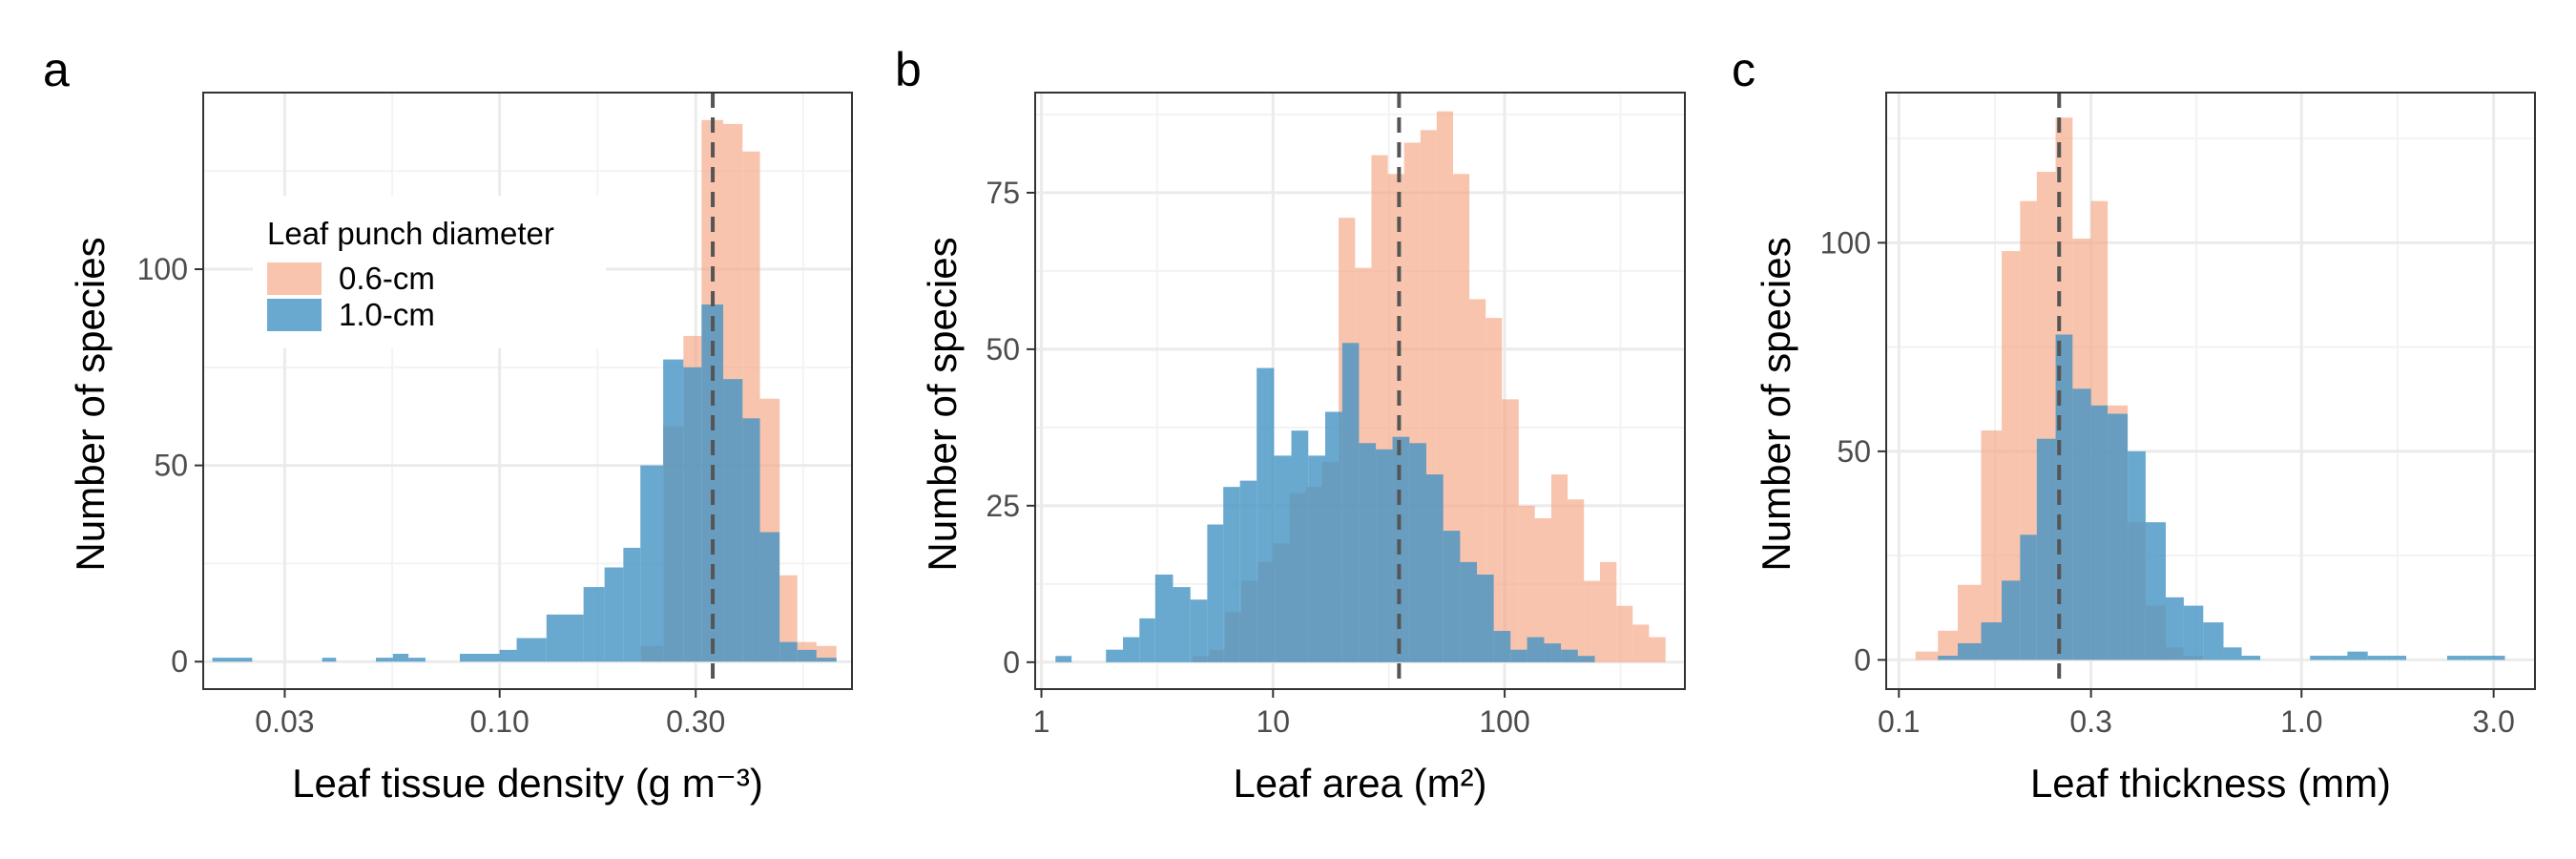 The width and height of the screenshot is (2576, 859). Describe the element at coordinates (284, 721) in the screenshot. I see `x-tick-label: 0.03` at that location.